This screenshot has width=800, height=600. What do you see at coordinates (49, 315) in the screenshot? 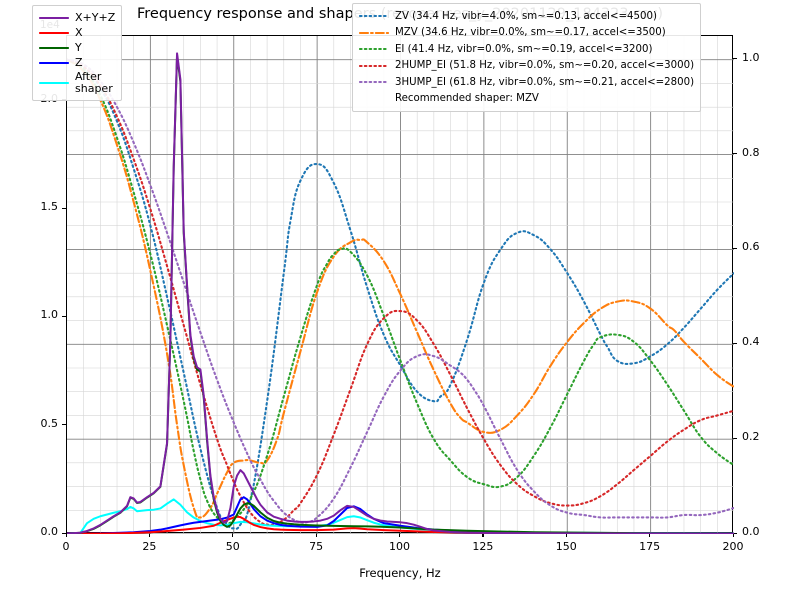
I see `y-tick-left: 1.0` at bounding box center [49, 315].